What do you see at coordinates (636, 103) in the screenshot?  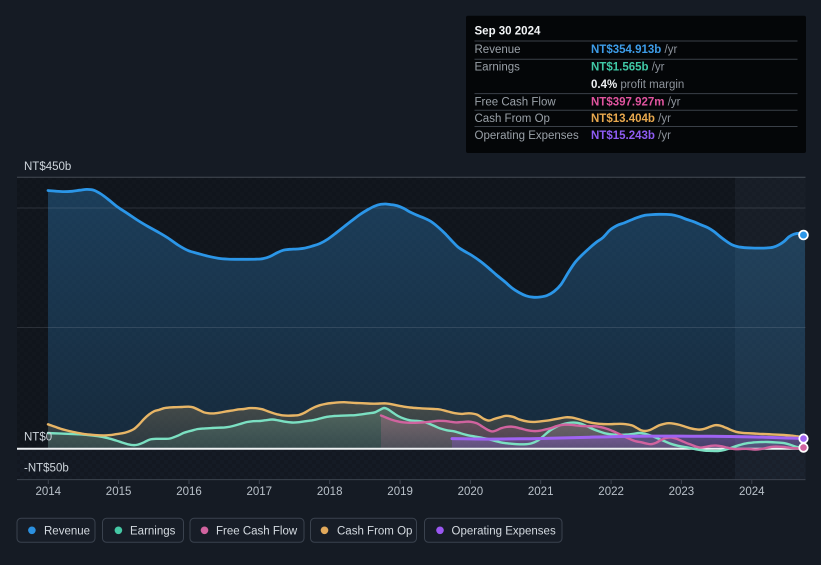 I see `svg-text: NT$397.927m /yr` at bounding box center [636, 103].